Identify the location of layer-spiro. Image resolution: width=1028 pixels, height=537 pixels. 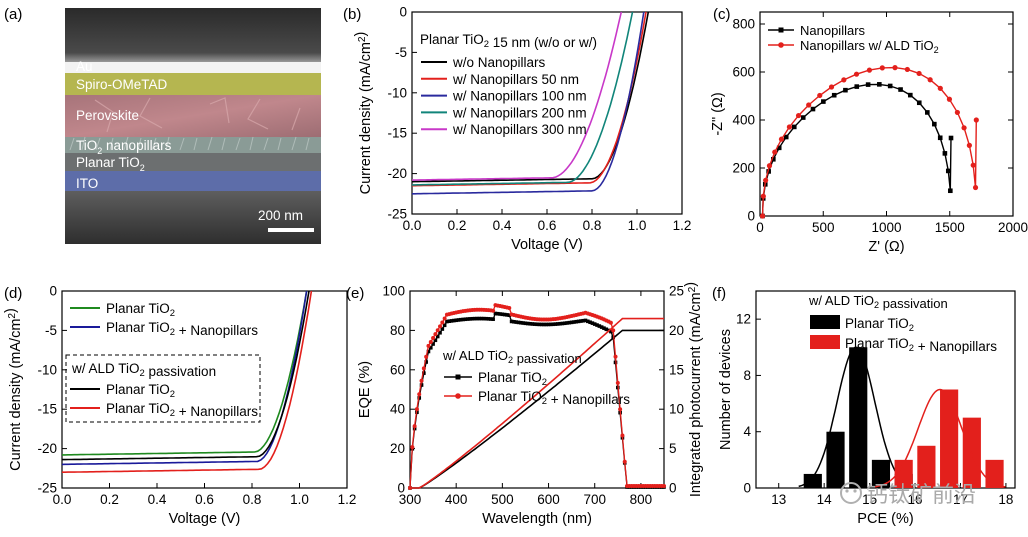
(193, 84).